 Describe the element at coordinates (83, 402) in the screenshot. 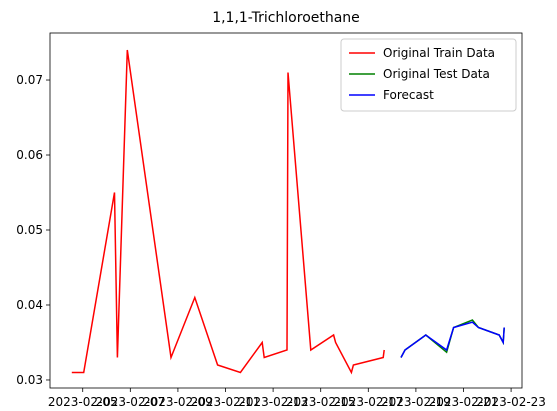

I see `x-tick-label: 2023-02-05` at that location.